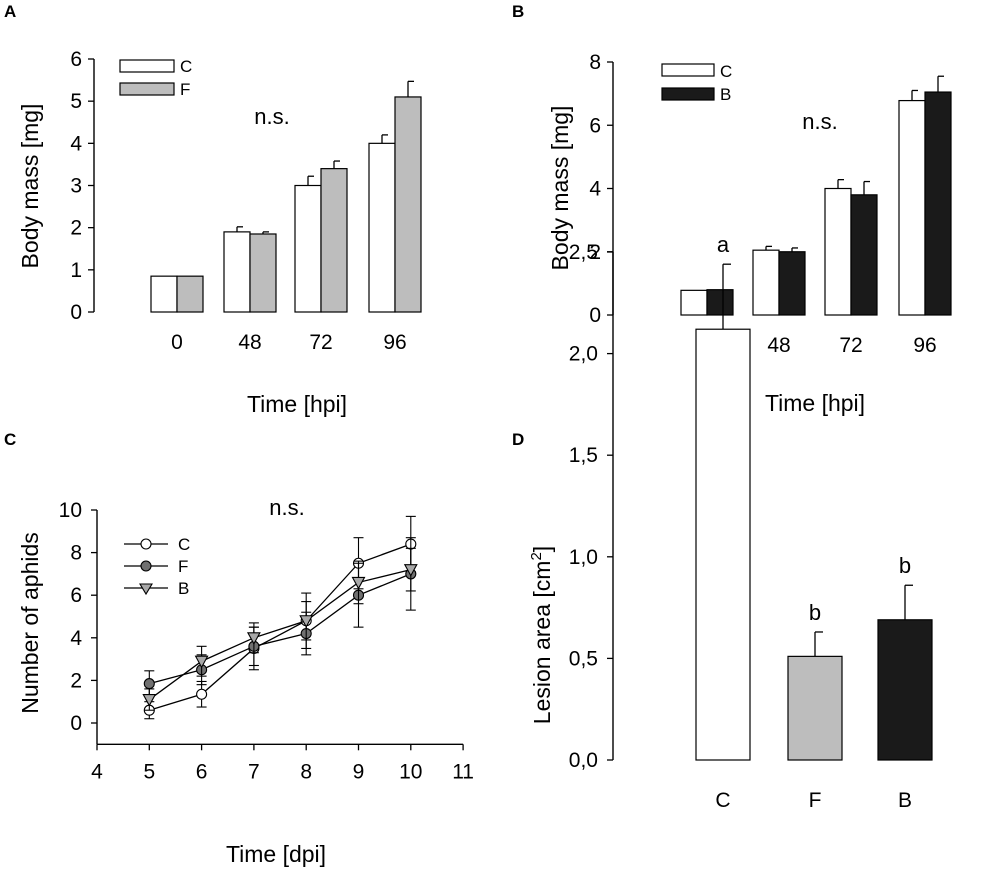 The width and height of the screenshot is (1000, 871). Describe the element at coordinates (297, 404) in the screenshot. I see `panel-a-xlabel: Time [hpi]` at that location.